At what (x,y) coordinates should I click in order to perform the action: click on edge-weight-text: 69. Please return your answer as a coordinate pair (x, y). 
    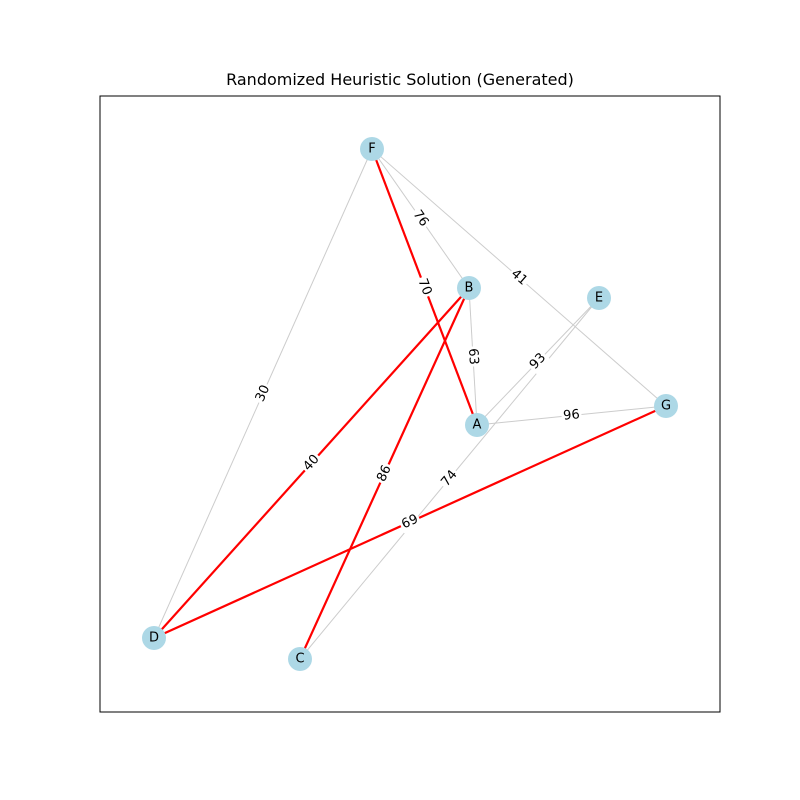
    Looking at the image, I should click on (409, 522).